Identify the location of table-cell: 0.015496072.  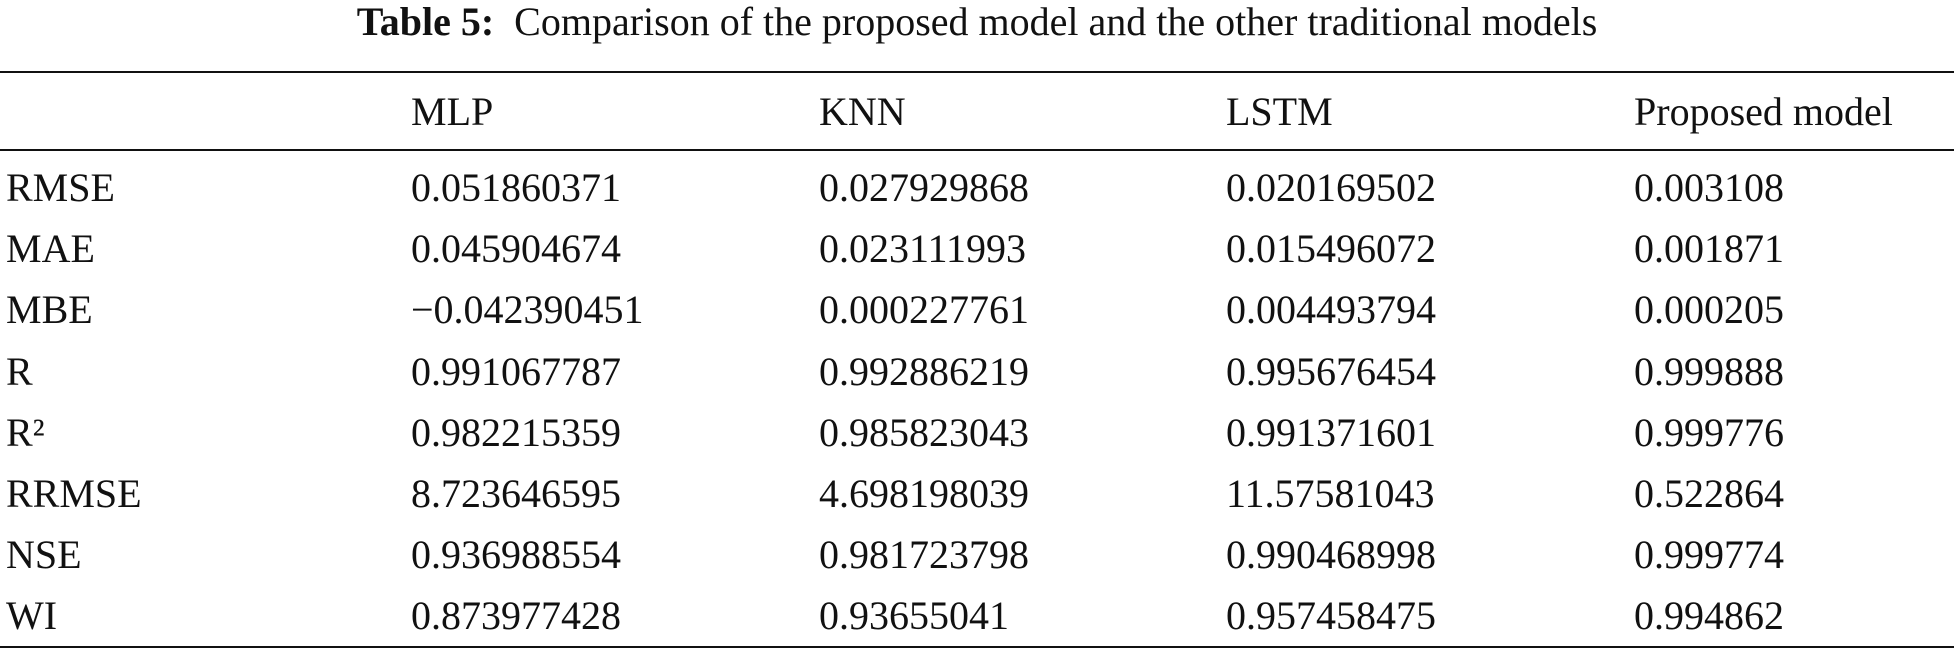
(1331, 249).